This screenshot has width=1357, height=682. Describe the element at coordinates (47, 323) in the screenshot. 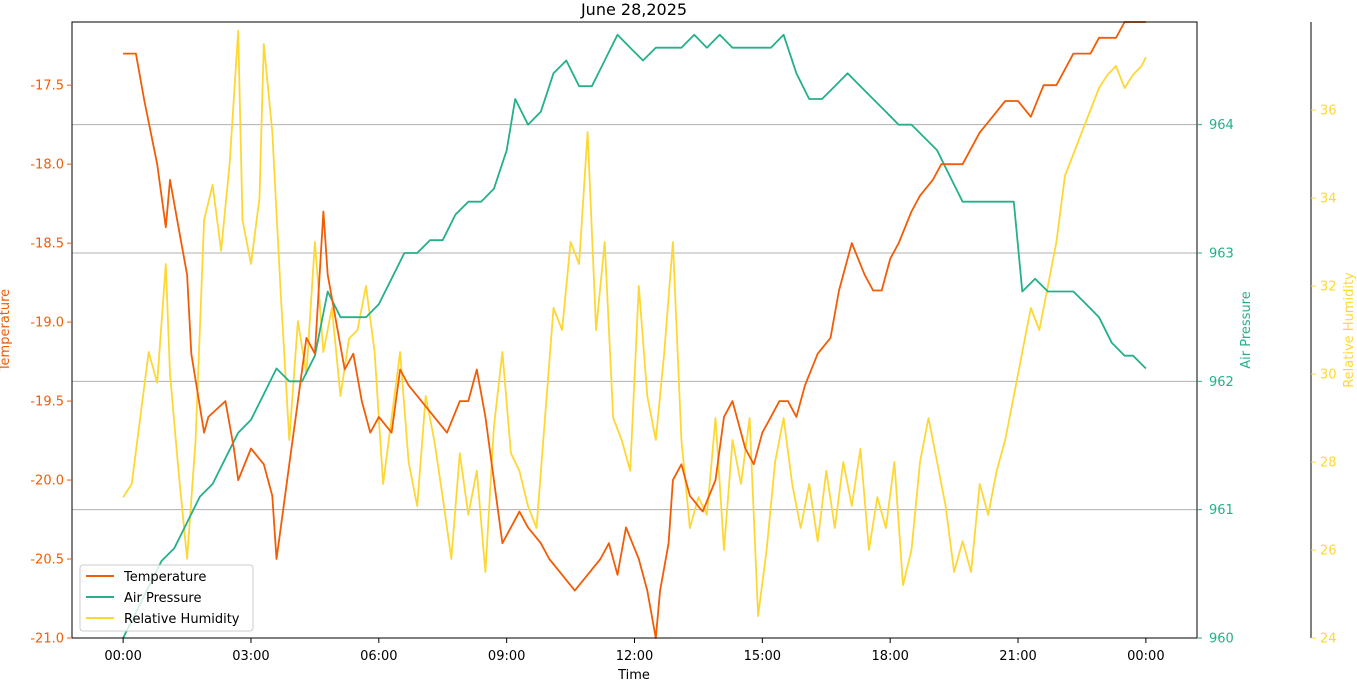

I see `temperature-tick-label: -19.0` at that location.